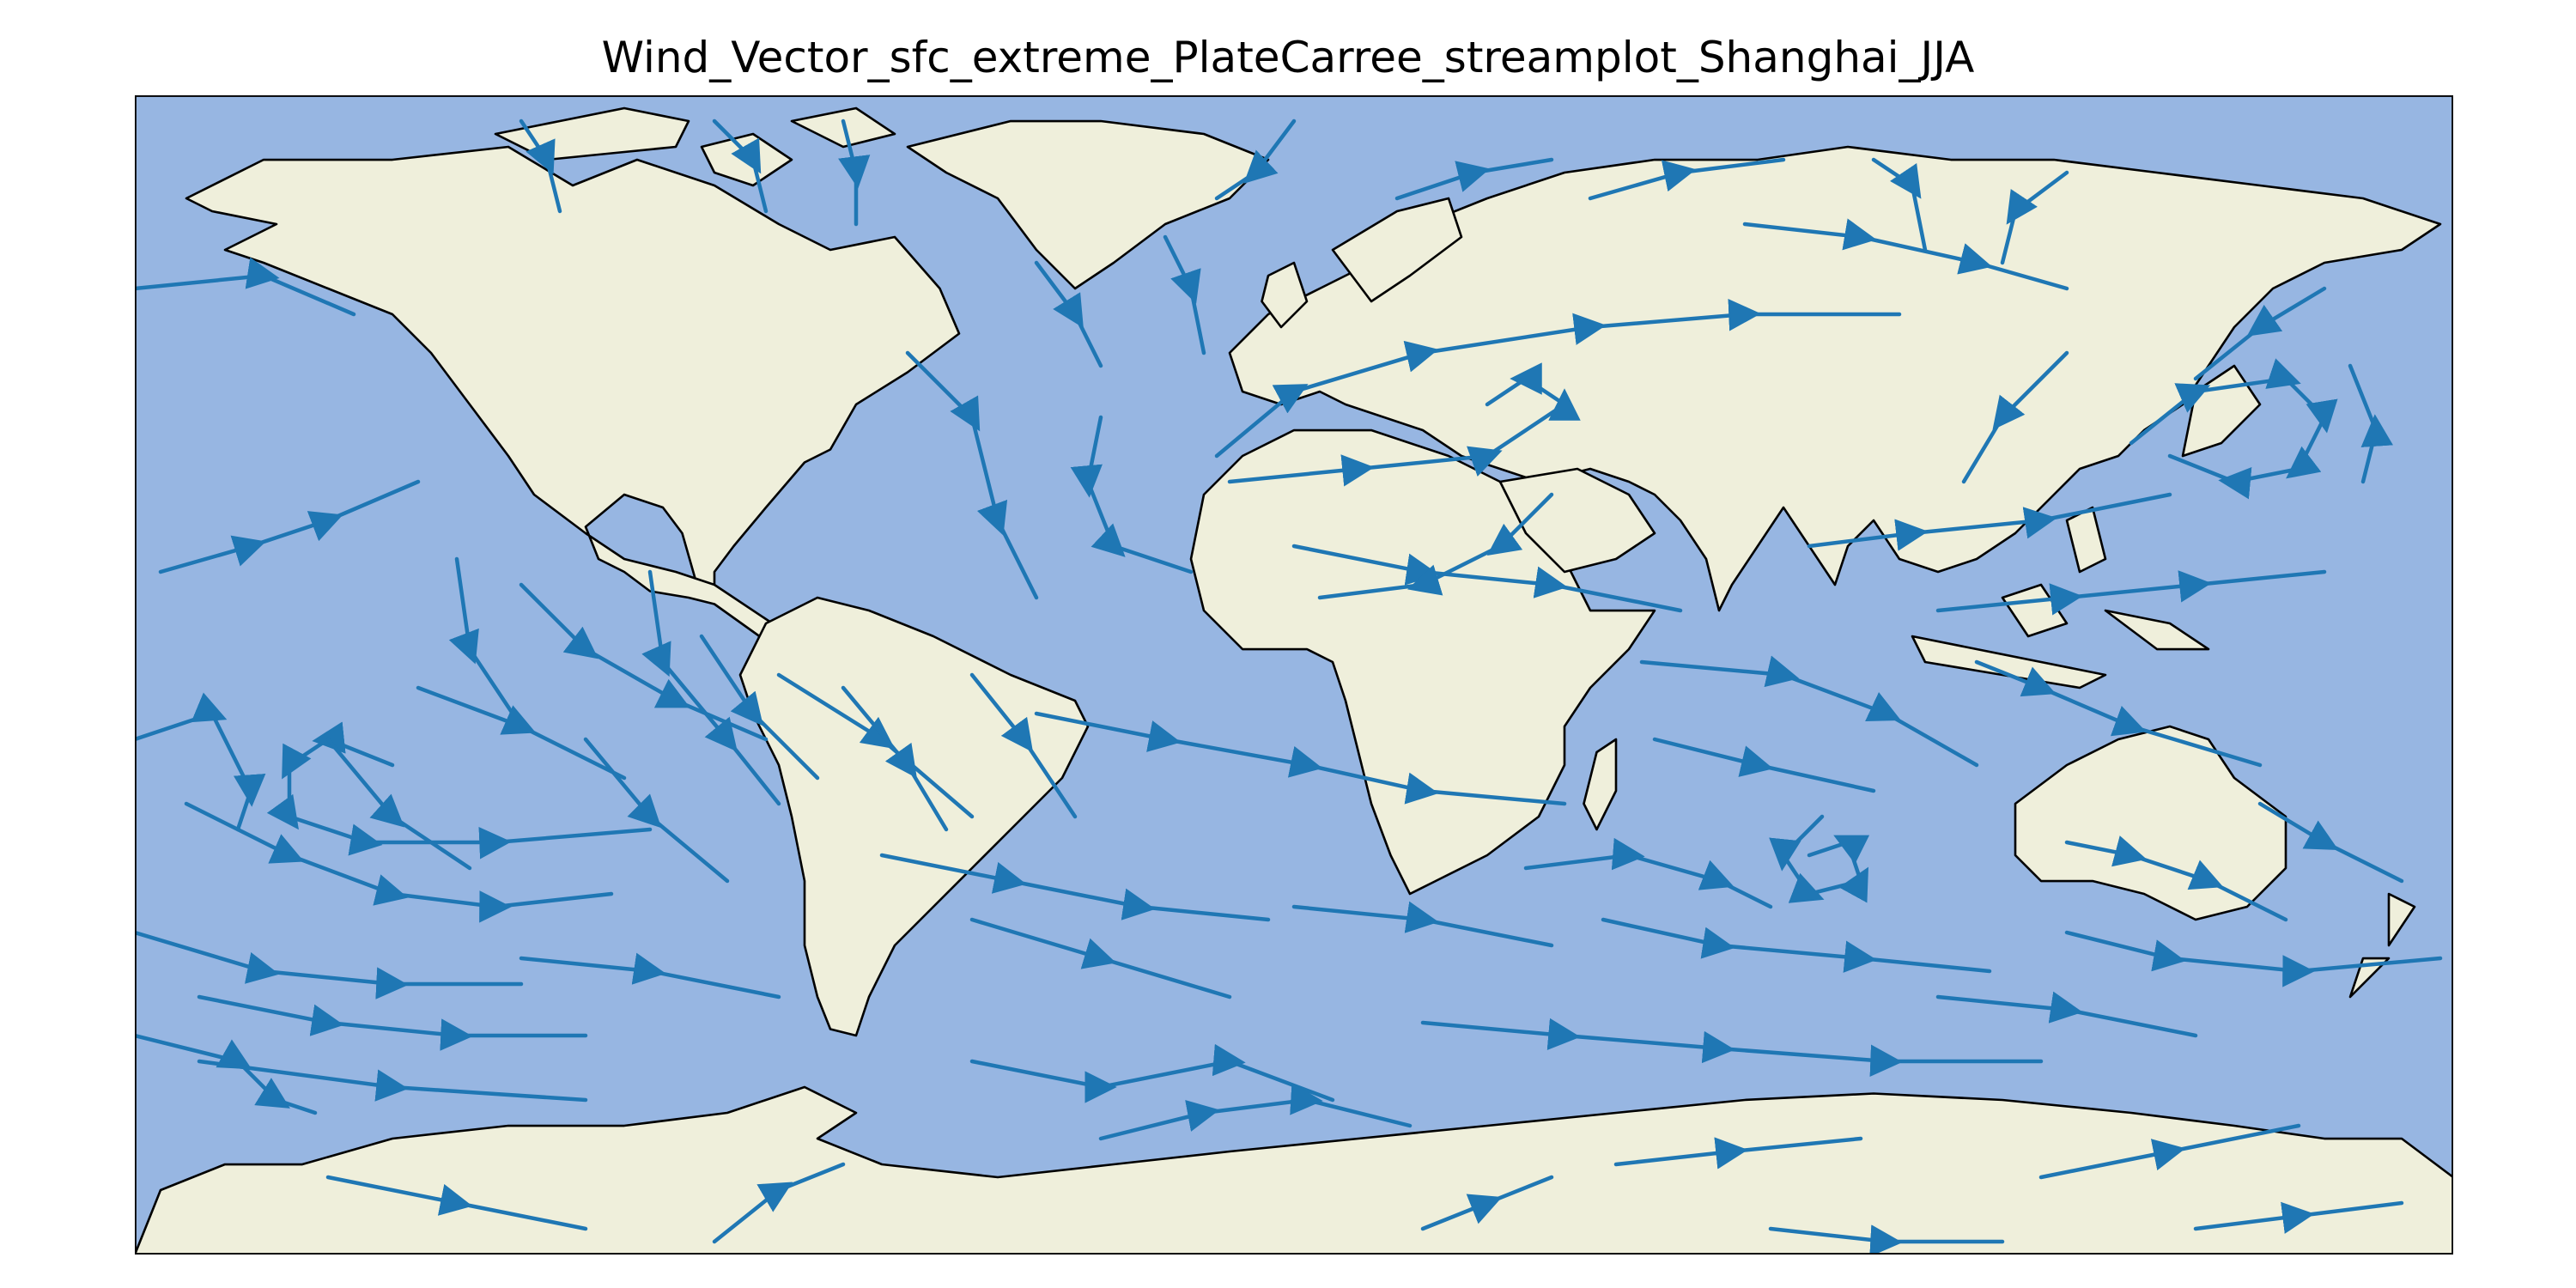 Image resolution: width=2576 pixels, height=1288 pixels. I want to click on landmass-antarctica, so click(1294, 1170).